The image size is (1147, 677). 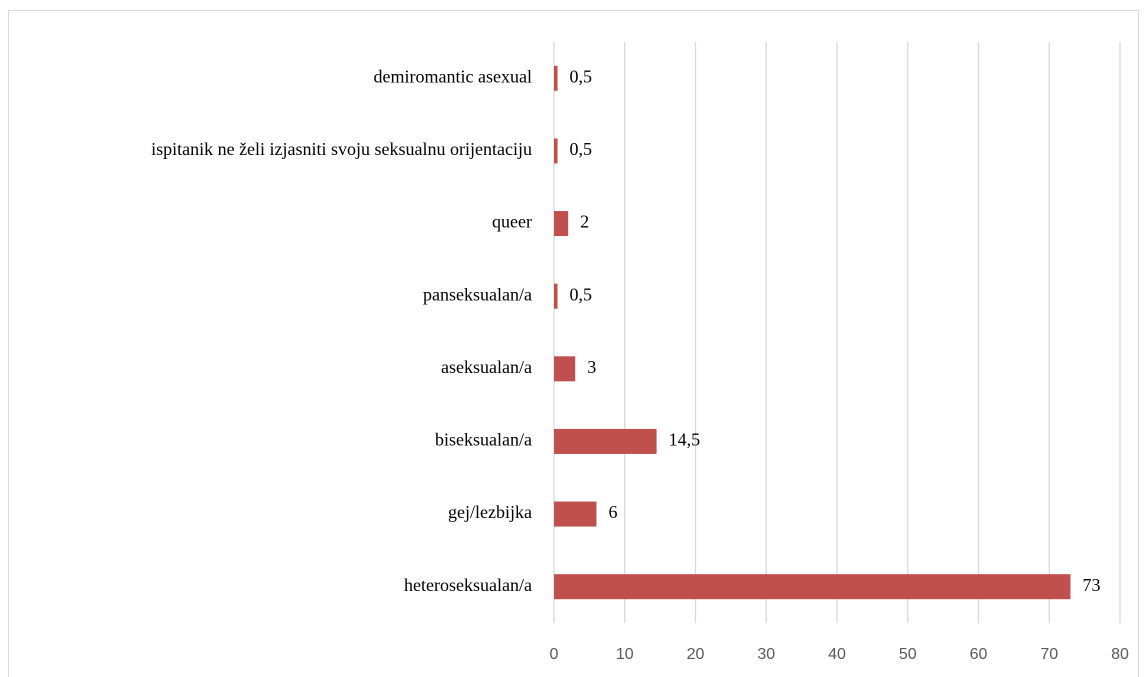 I want to click on y-tick-label: demiromantic asexual, so click(x=453, y=76).